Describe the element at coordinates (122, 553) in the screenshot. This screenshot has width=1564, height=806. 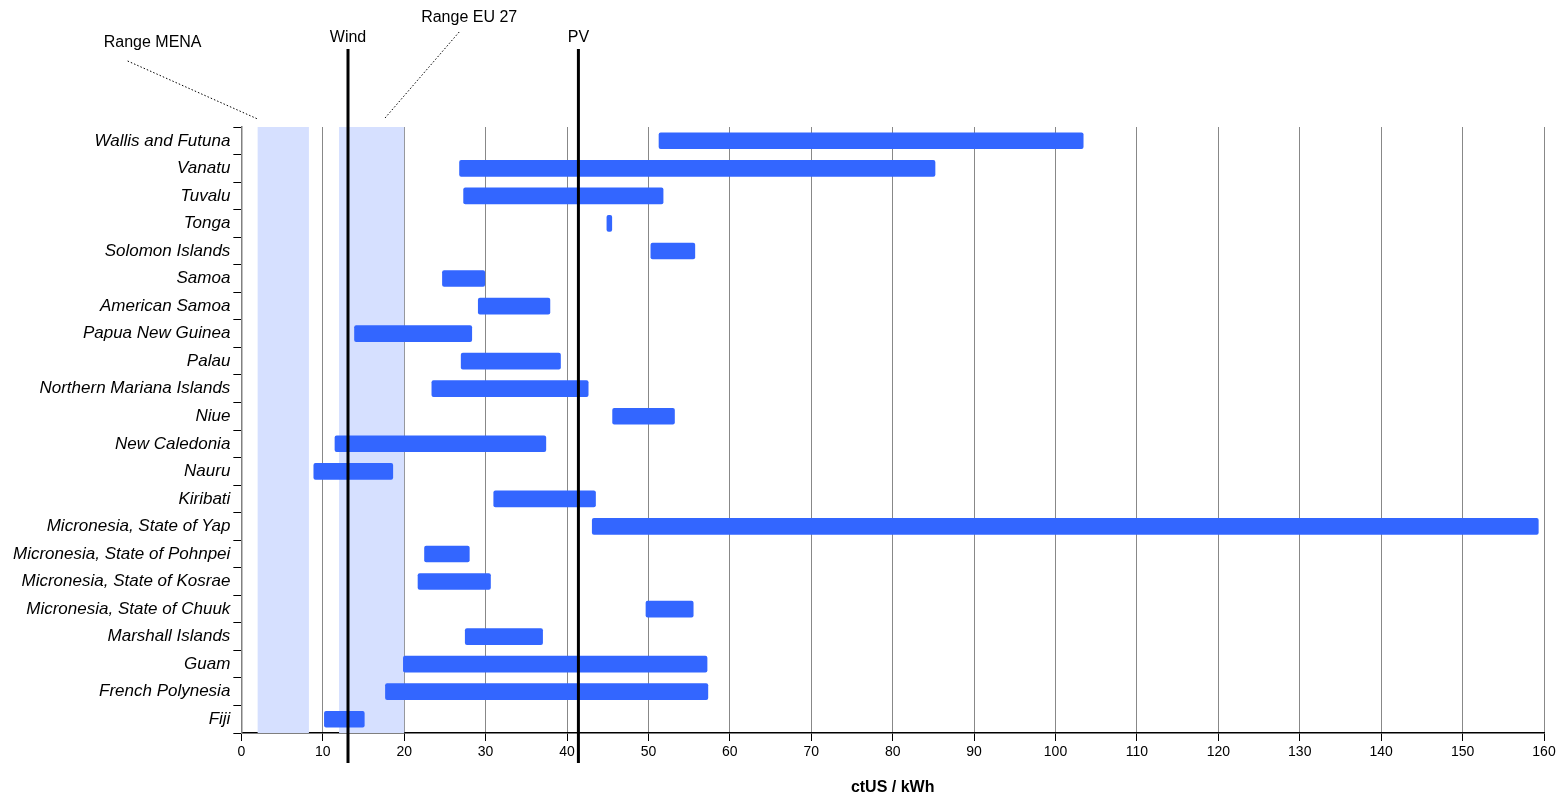
I see `y-tick-label: Micronesia, State of Pohnpei` at that location.